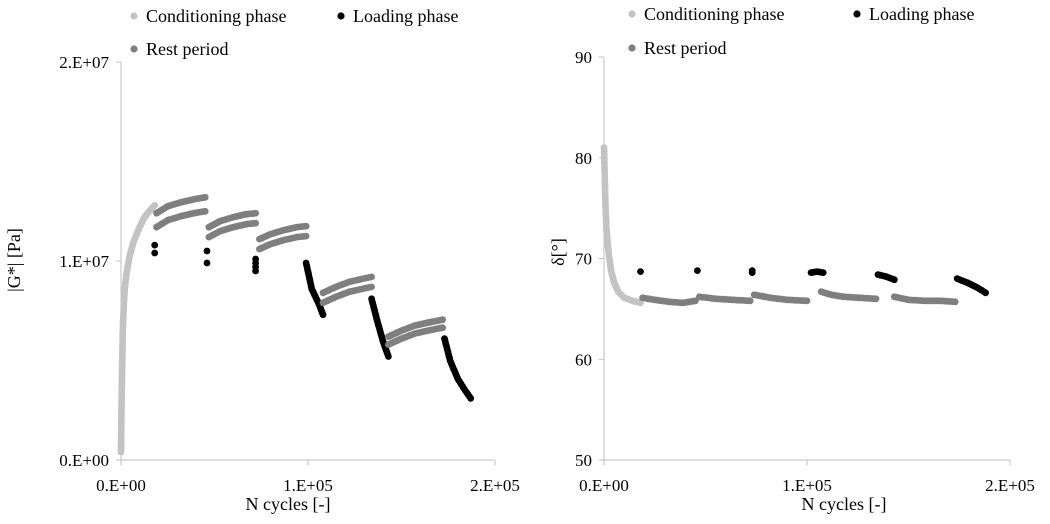 This screenshot has height=524, width=1050. Describe the element at coordinates (583, 158) in the screenshot. I see `y-tick-label: 80` at that location.